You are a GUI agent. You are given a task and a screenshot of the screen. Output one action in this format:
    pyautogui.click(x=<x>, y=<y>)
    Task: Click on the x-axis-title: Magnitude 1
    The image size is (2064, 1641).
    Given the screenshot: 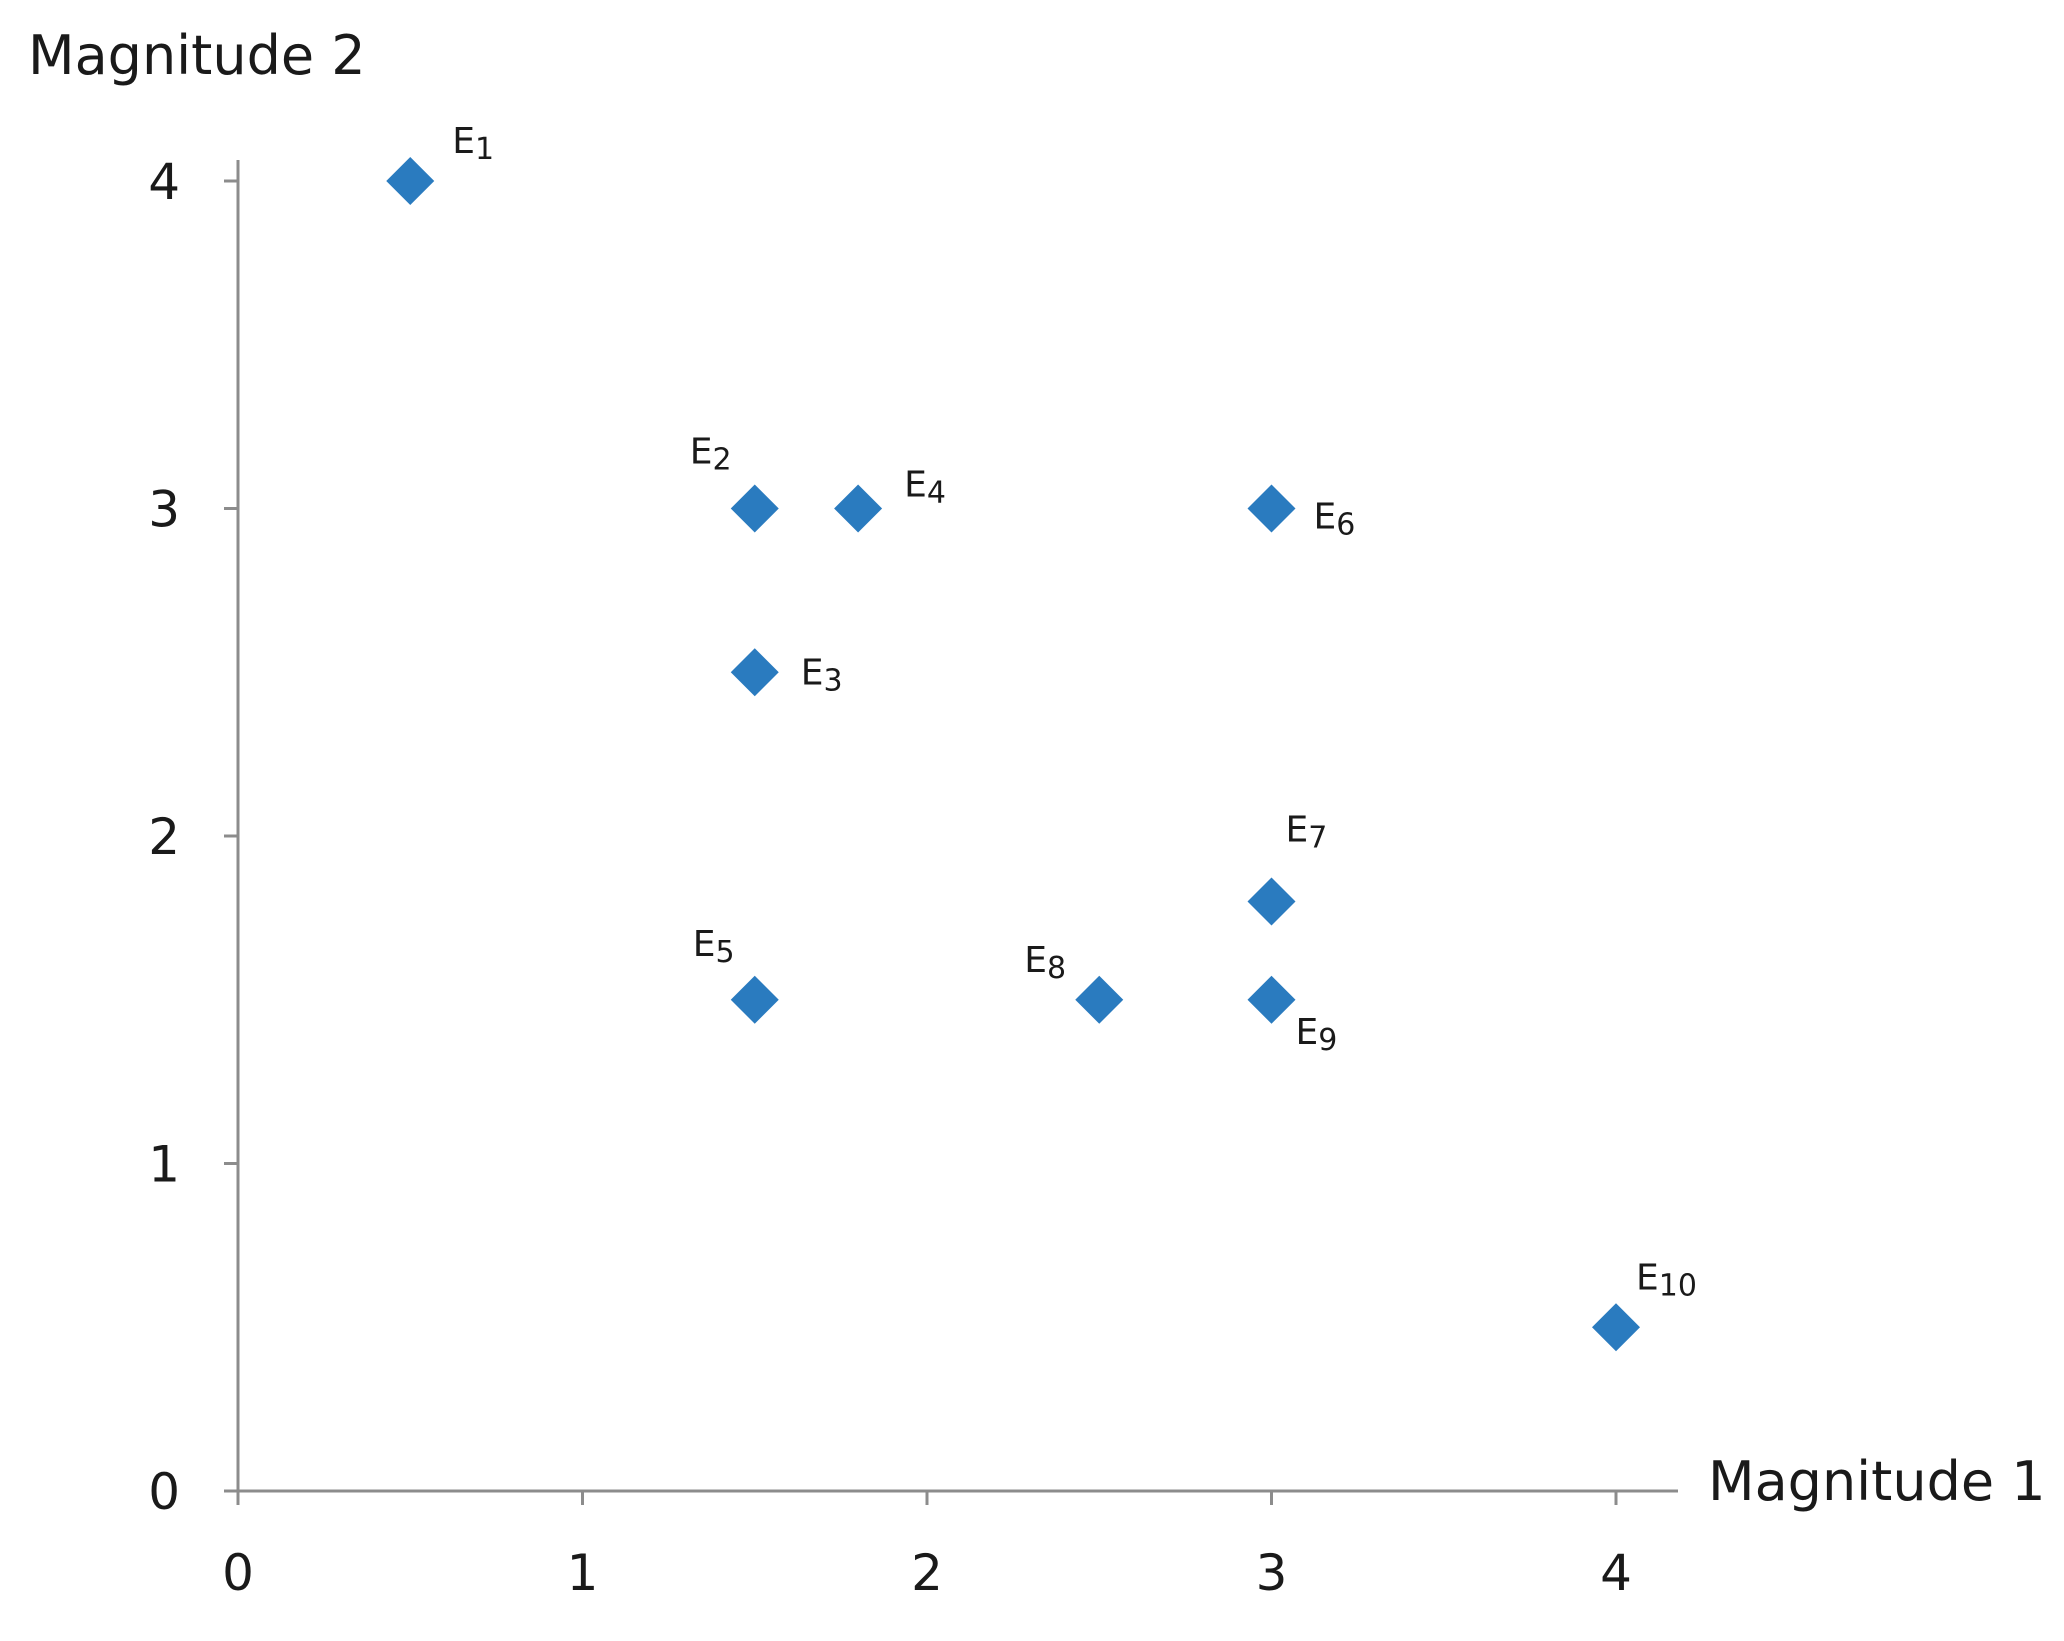 What is the action you would take?
    pyautogui.click(x=1877, y=1481)
    